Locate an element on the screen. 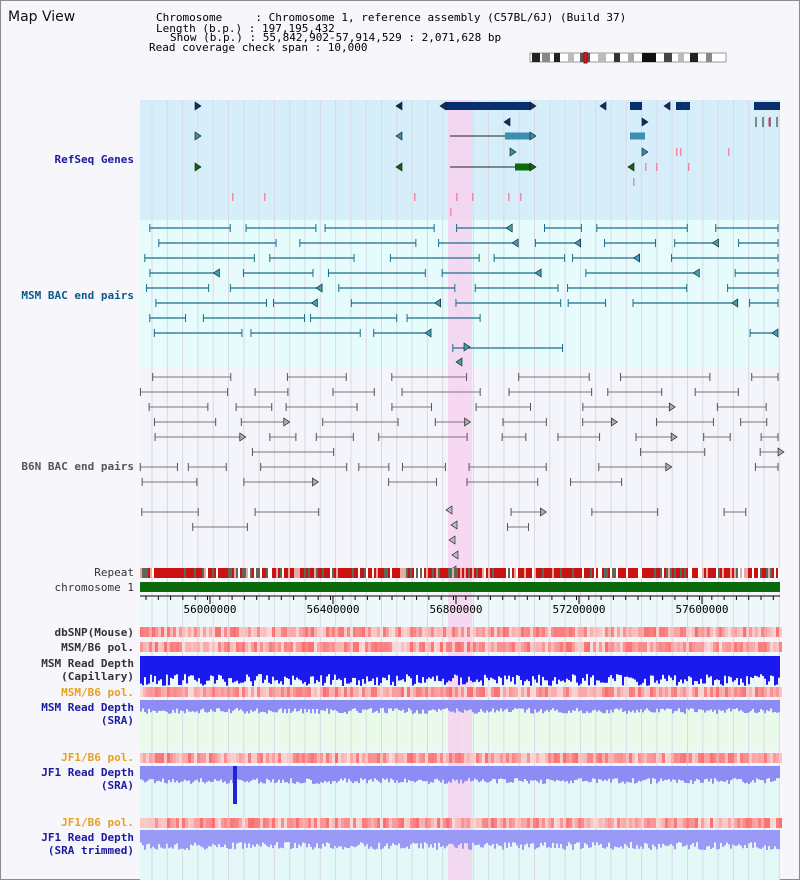  track-label-jf1-depth-trimmed: JF1 Read Depth (SRA trimmed) is located at coordinates (87, 844).